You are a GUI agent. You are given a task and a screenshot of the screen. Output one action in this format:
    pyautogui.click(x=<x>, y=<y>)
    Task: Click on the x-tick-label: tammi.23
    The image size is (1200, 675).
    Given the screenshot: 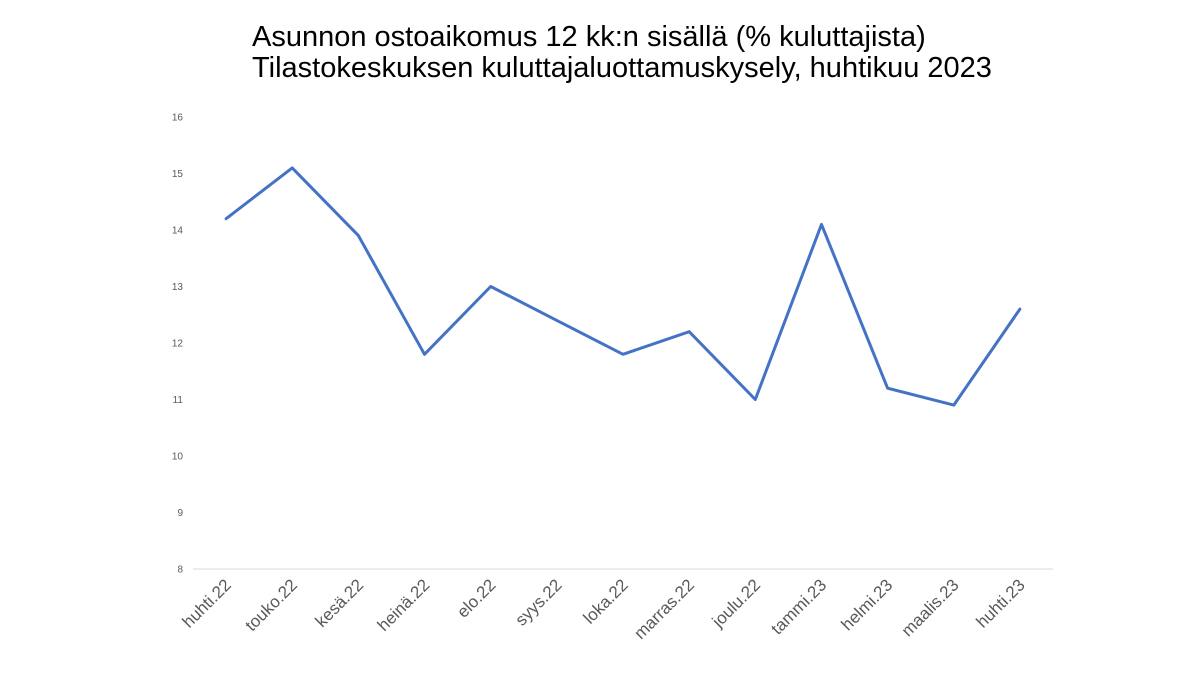 What is the action you would take?
    pyautogui.click(x=798, y=606)
    